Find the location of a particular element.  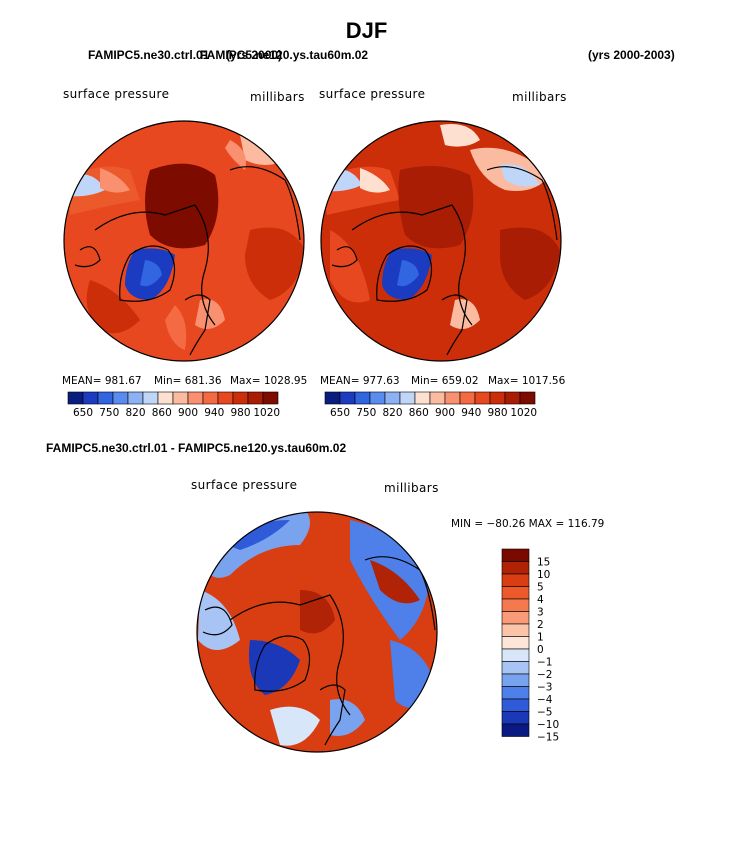

colorbar1-tick-label: 820 is located at coordinates (135, 413).